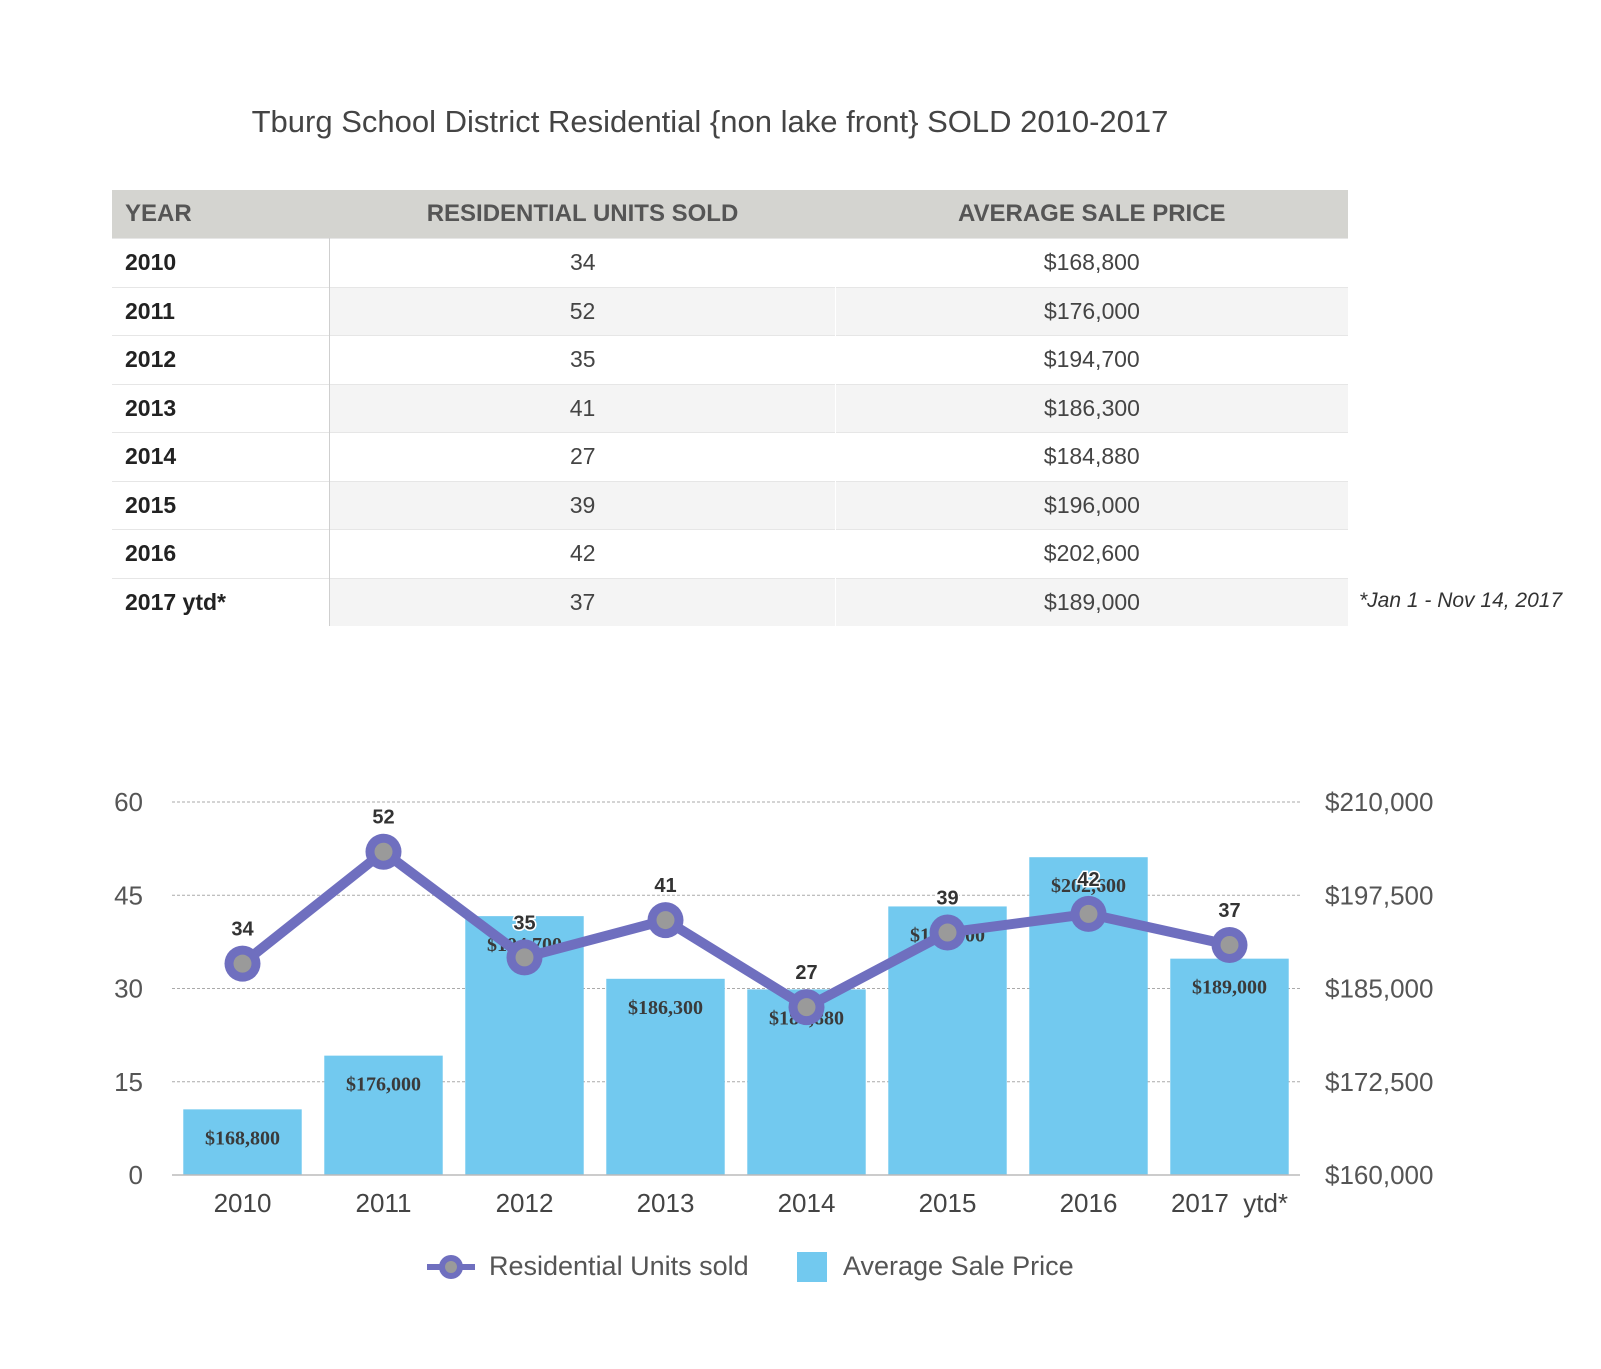 This screenshot has height=1369, width=1601. Describe the element at coordinates (1229, 988) in the screenshot. I see `bar-value-label: $189,000` at that location.